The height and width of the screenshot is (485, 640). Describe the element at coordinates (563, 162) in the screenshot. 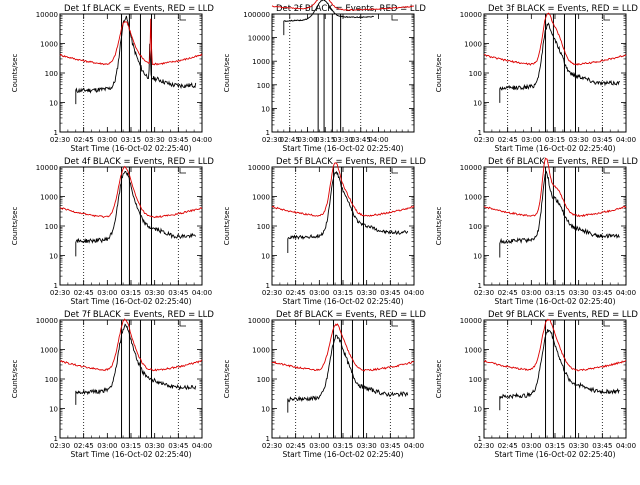

I see `chart-title: Det 6f BLACK = Events, RED = LLD` at that location.